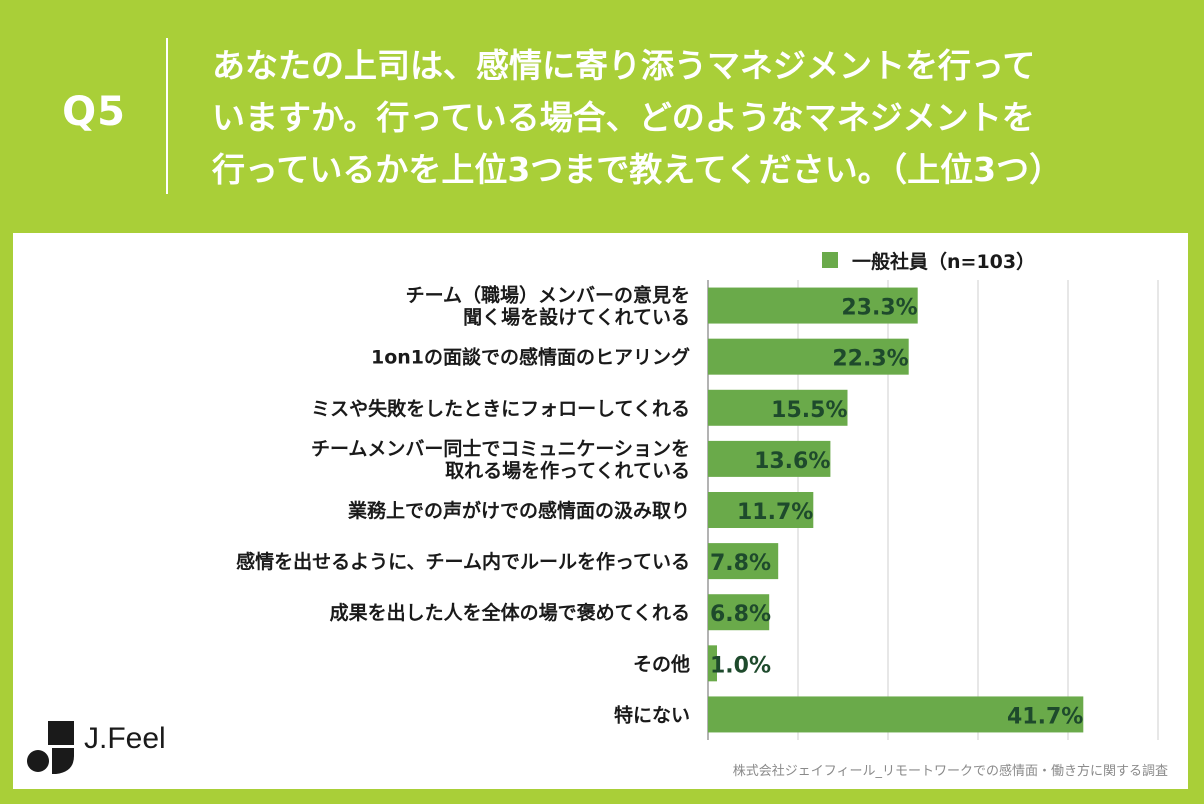 This screenshot has height=804, width=1204. Describe the element at coordinates (879, 308) in the screenshot. I see `data-label: 23.3%` at that location.